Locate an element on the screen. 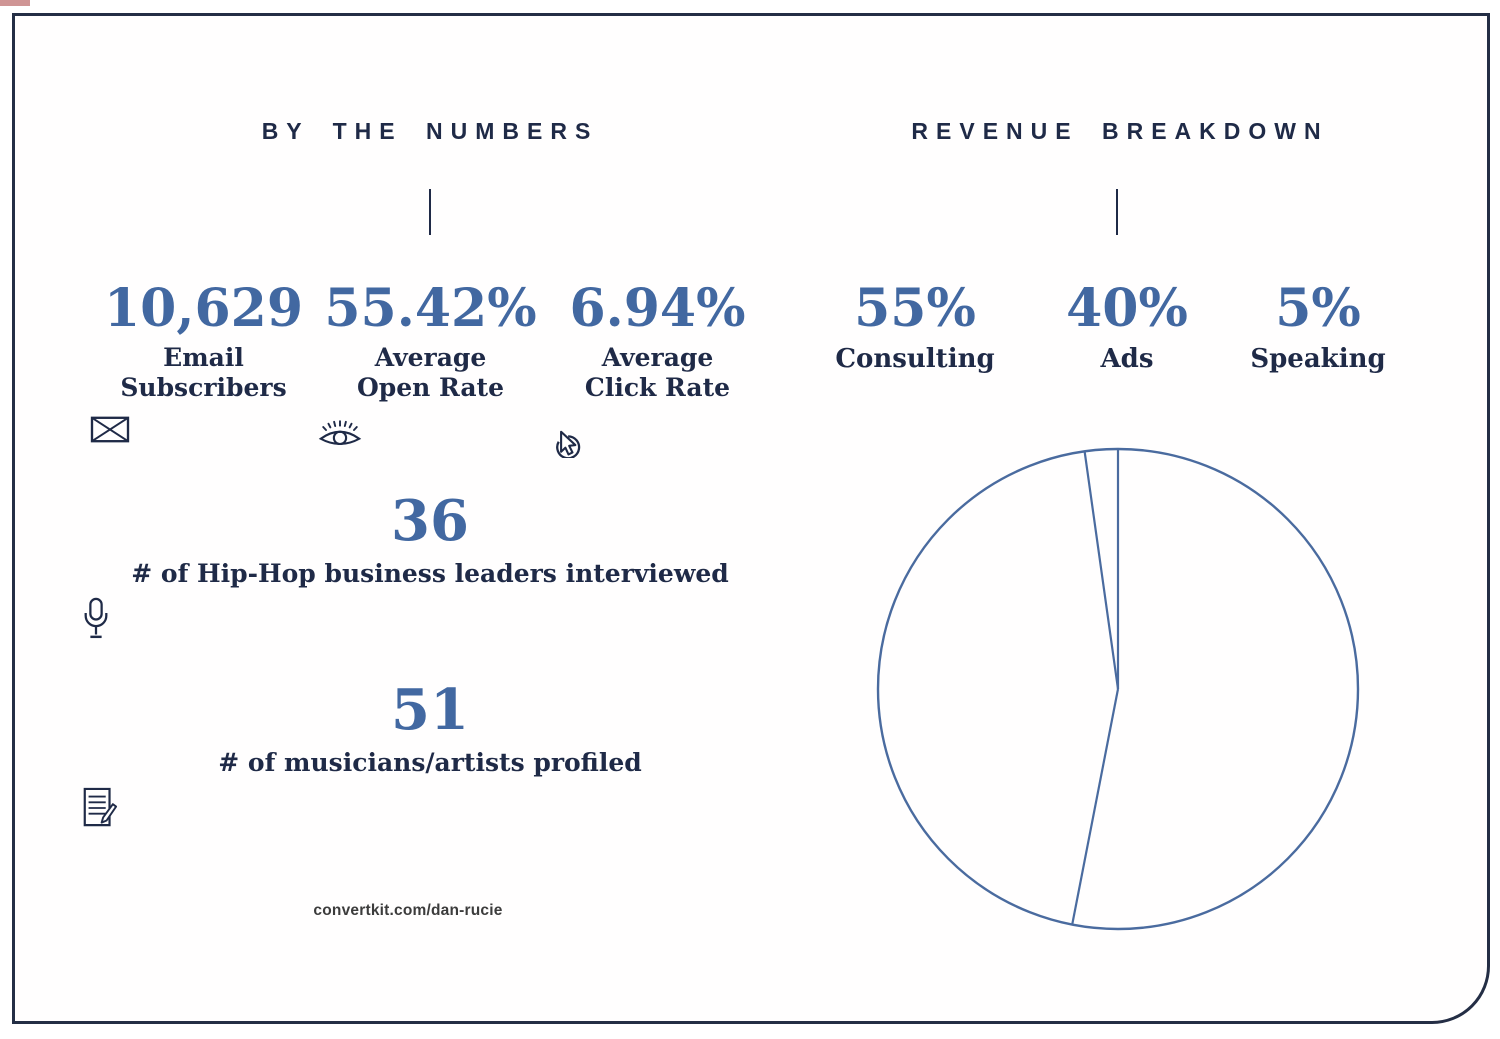  stat-label: Average Click Rate is located at coordinates (657, 373).